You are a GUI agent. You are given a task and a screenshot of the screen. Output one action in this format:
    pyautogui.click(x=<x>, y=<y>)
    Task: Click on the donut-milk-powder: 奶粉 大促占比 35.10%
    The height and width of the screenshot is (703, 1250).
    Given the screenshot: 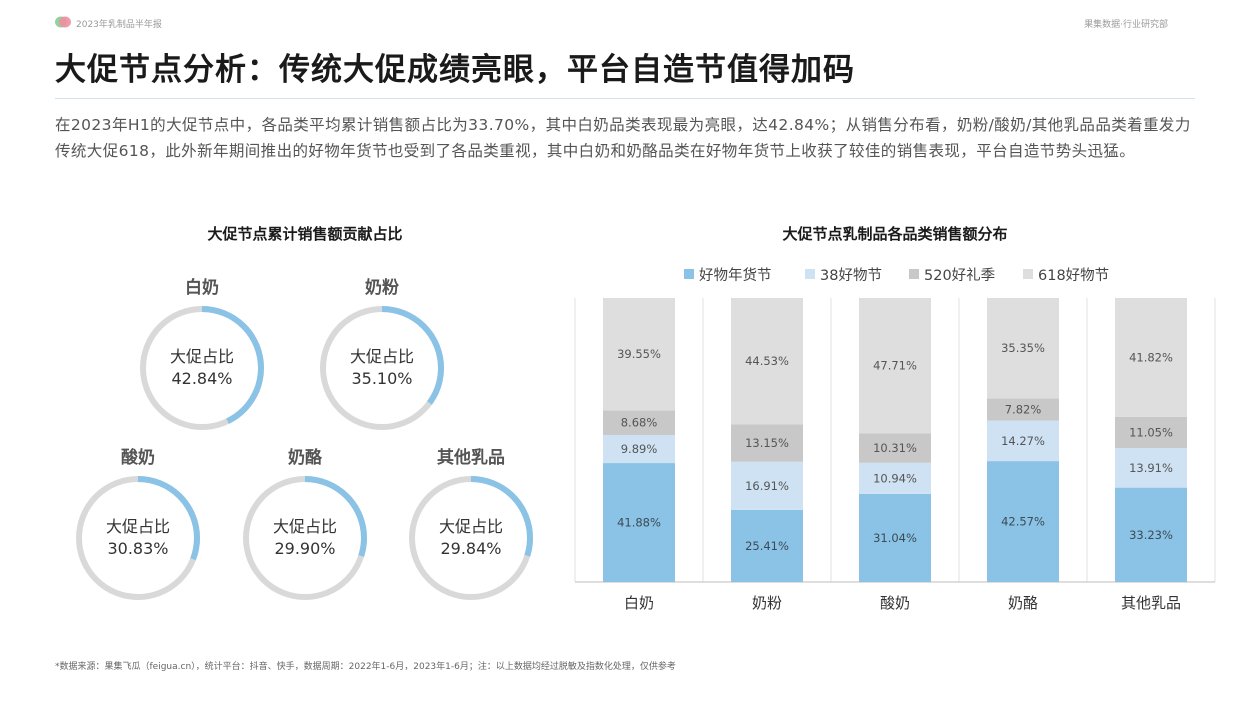 What is the action you would take?
    pyautogui.click(x=382, y=354)
    